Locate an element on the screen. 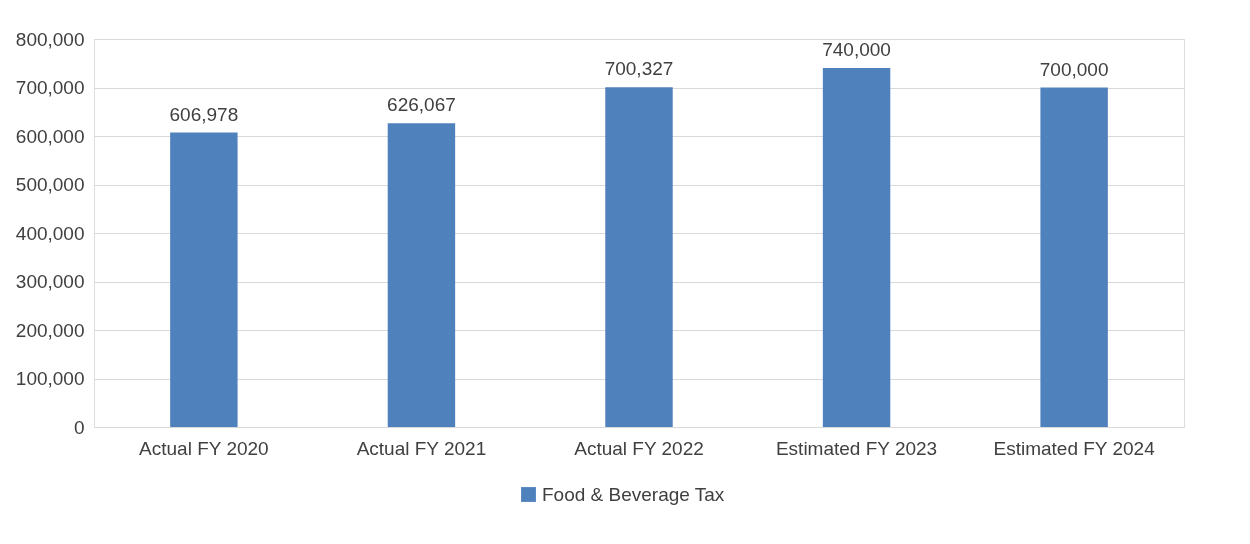  data-label: 626,067 is located at coordinates (421, 105).